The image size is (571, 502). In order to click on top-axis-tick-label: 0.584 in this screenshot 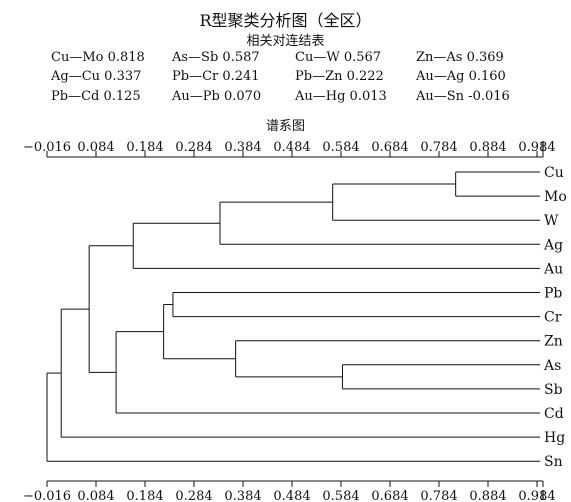, I will do `click(340, 147)`.